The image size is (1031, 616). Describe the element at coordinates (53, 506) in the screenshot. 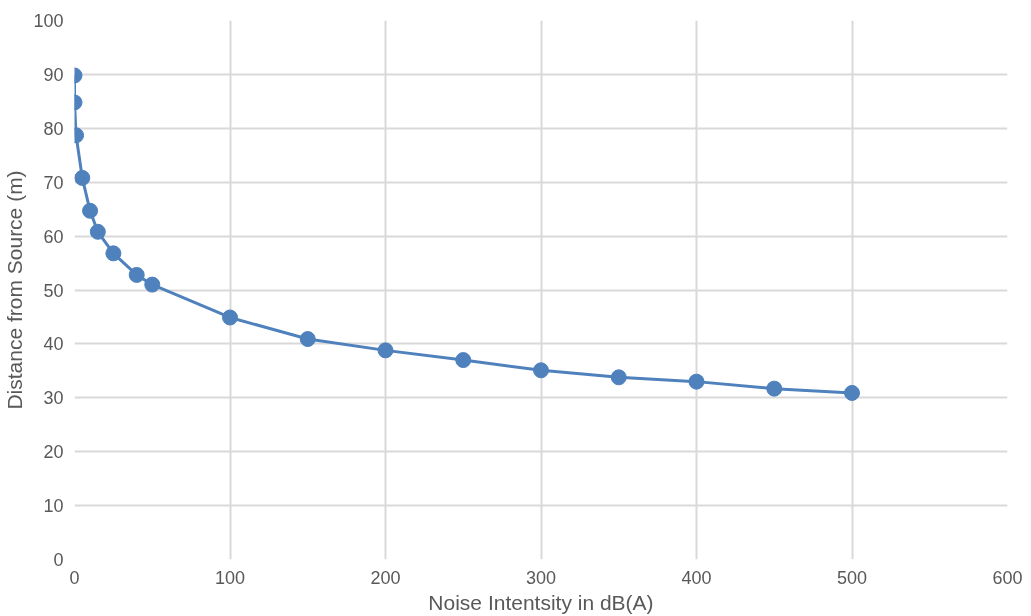

I see `y-tick-label: 10` at that location.